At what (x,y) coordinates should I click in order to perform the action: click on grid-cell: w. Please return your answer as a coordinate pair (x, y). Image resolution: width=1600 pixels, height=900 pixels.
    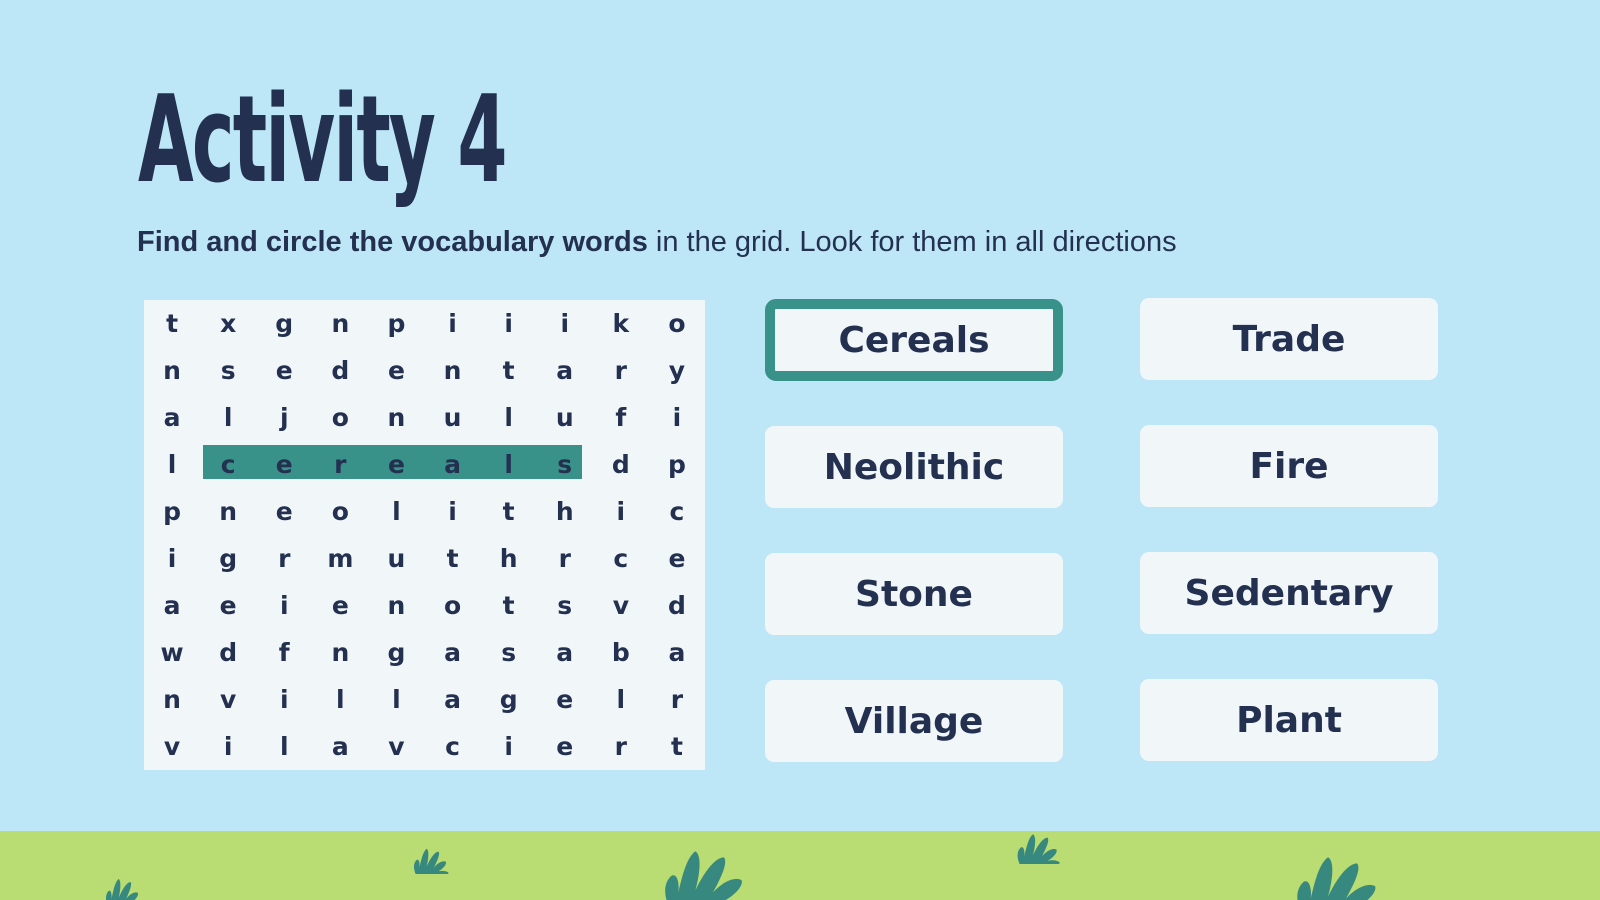
    Looking at the image, I should click on (172, 652).